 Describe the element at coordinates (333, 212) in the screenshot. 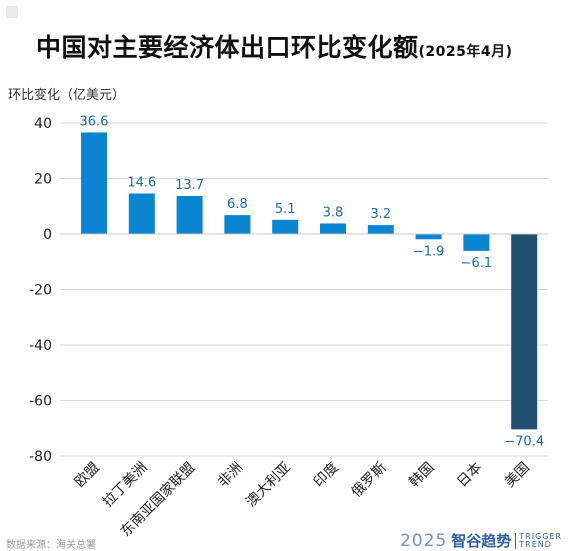

I see `data-label: 3.8` at that location.